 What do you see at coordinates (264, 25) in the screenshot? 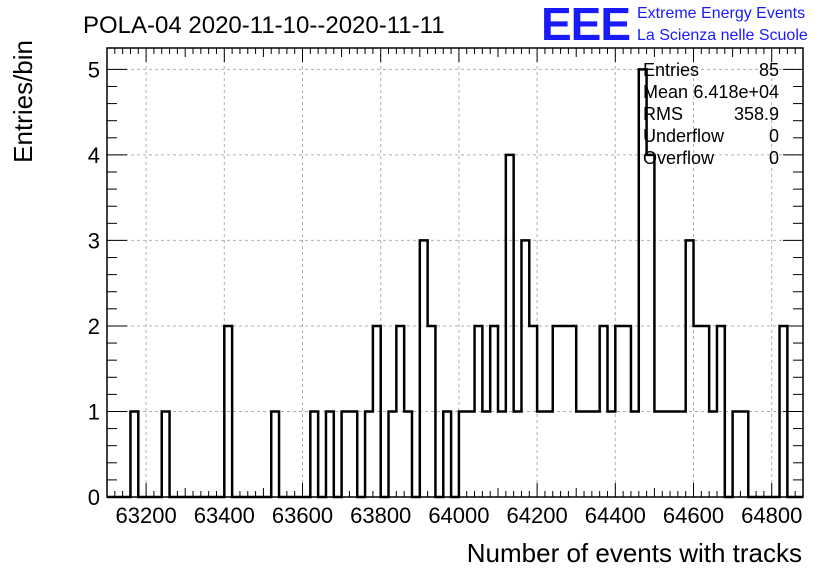
I see `chart-title: POLA-04 2020-11-10--2020-11-11` at bounding box center [264, 25].